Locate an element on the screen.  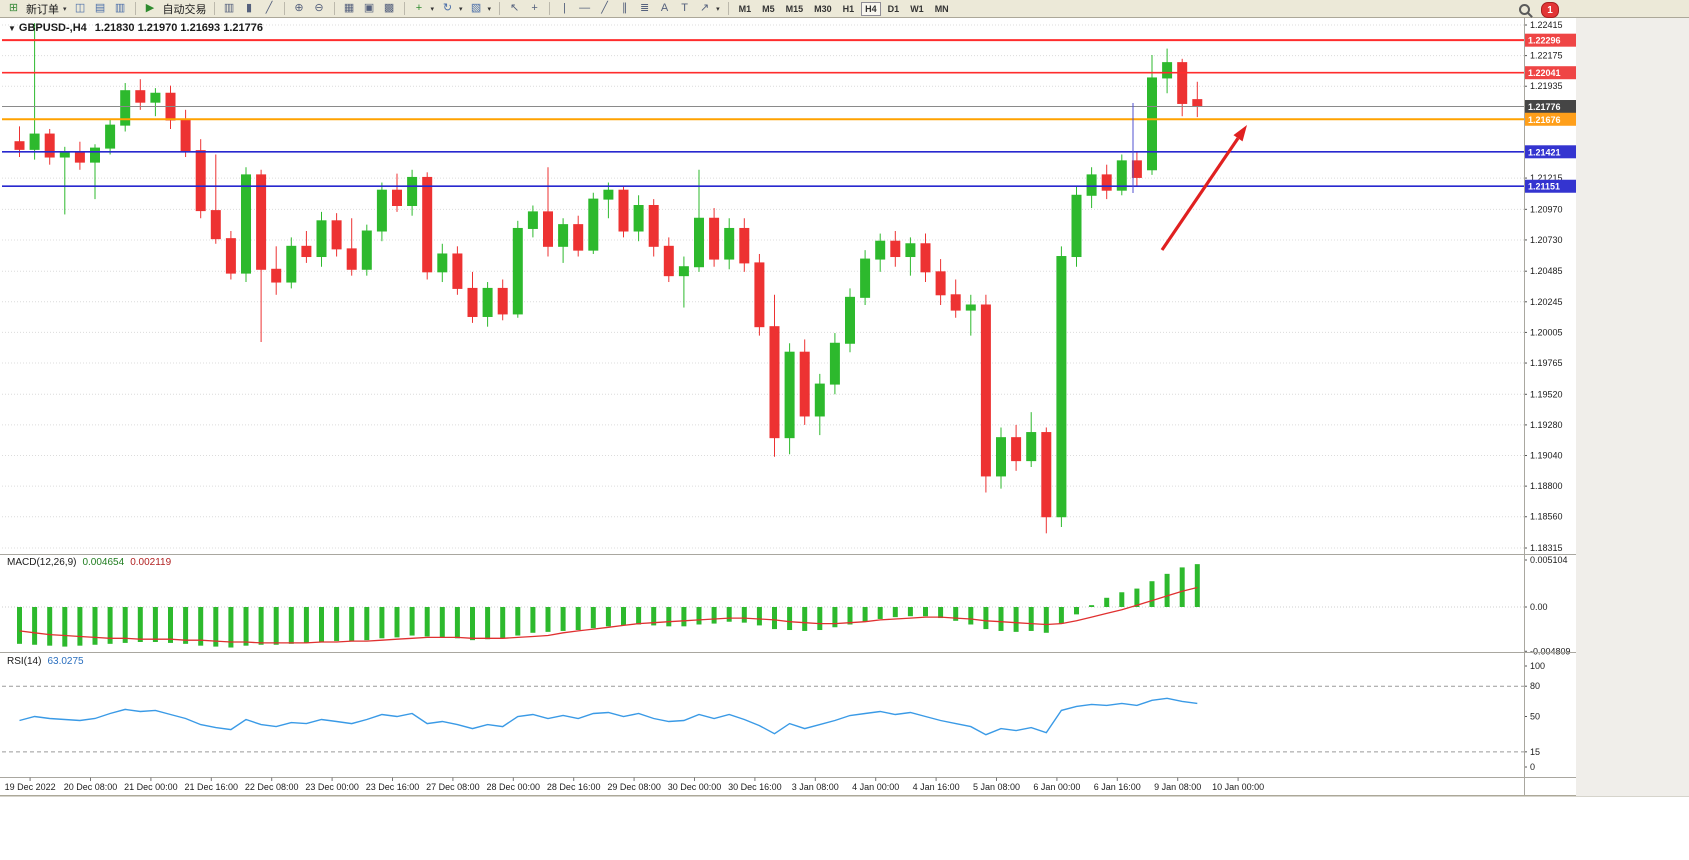
data-window-icon: ▤ is located at coordinates (100, 8).